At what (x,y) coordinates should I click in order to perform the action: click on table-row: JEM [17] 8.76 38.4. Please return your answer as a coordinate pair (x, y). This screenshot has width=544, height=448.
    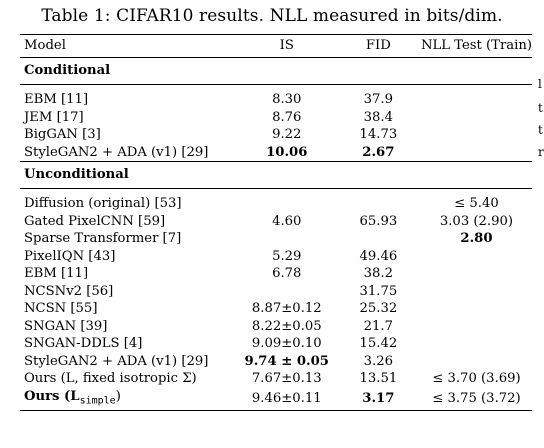
    Looking at the image, I should click on (276, 118).